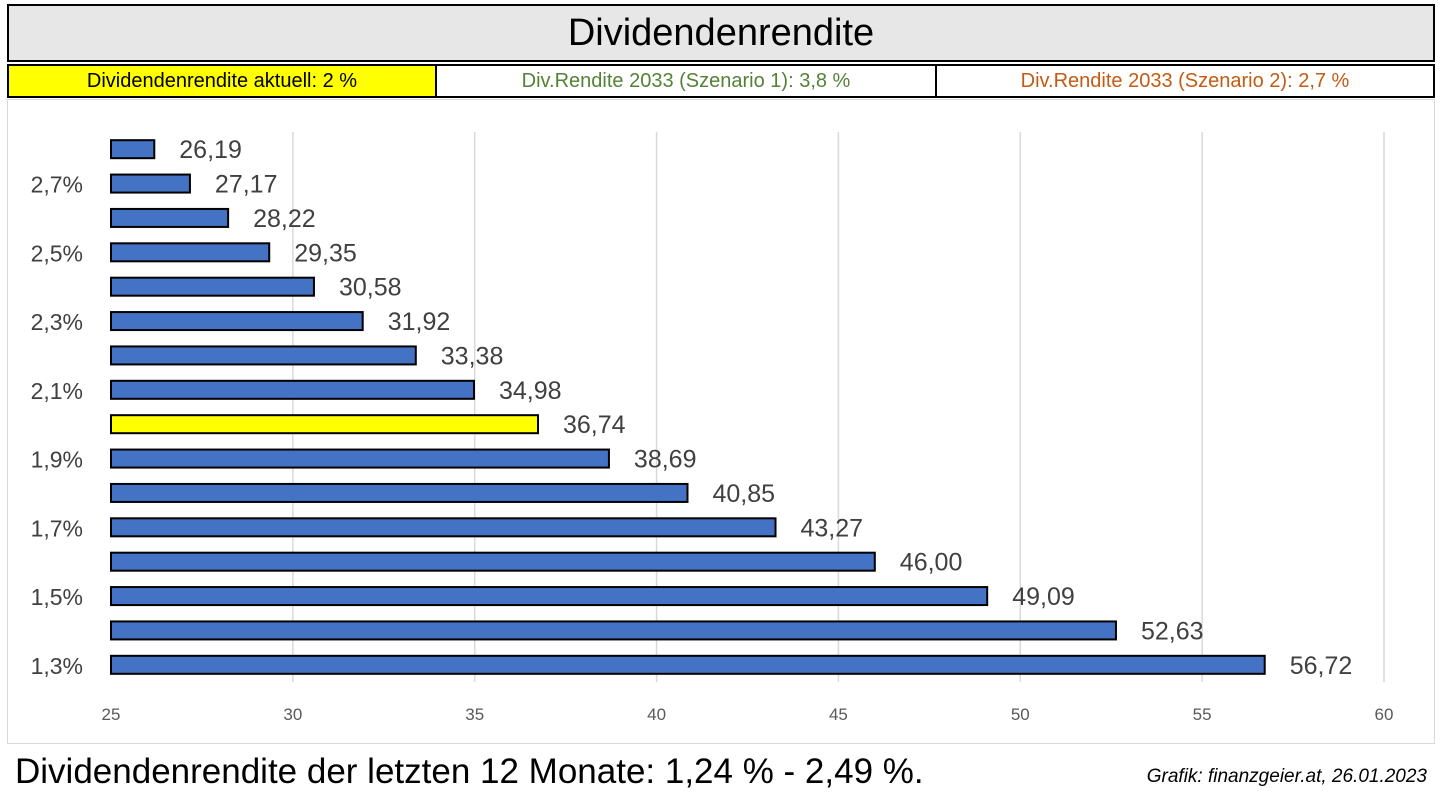 This screenshot has width=1441, height=804. I want to click on x-tick-label: 35, so click(474, 714).